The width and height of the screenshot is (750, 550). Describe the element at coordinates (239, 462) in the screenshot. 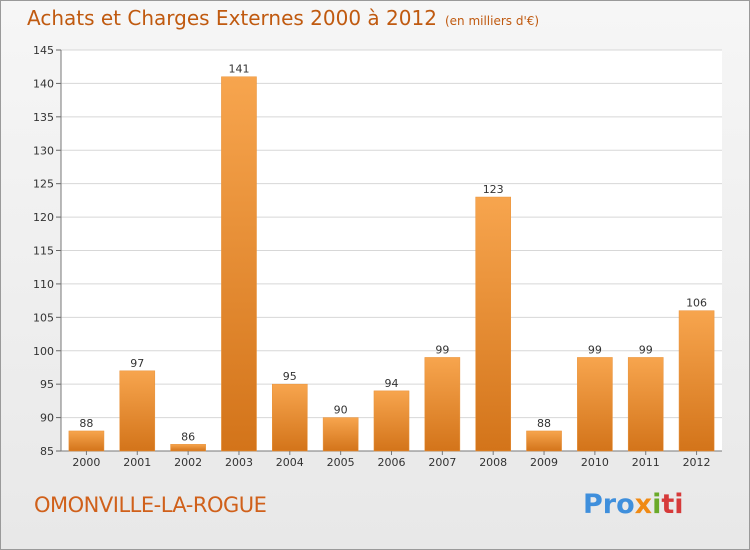

I see `x-tick-label: 2003` at that location.